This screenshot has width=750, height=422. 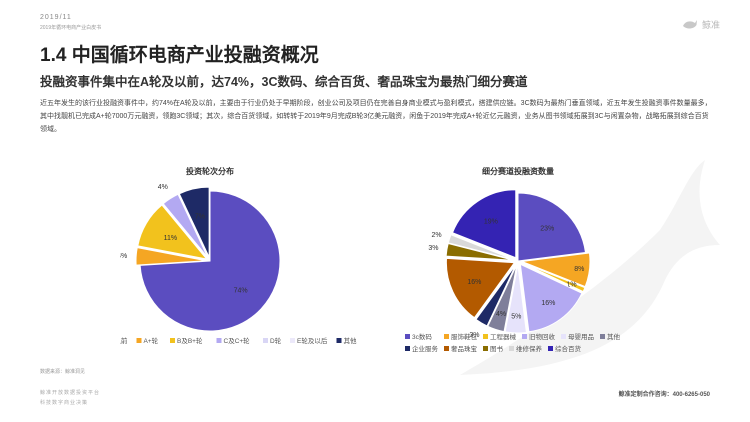 What do you see at coordinates (210, 171) in the screenshot?
I see `chart-title: 投资轮次分布` at bounding box center [210, 171].